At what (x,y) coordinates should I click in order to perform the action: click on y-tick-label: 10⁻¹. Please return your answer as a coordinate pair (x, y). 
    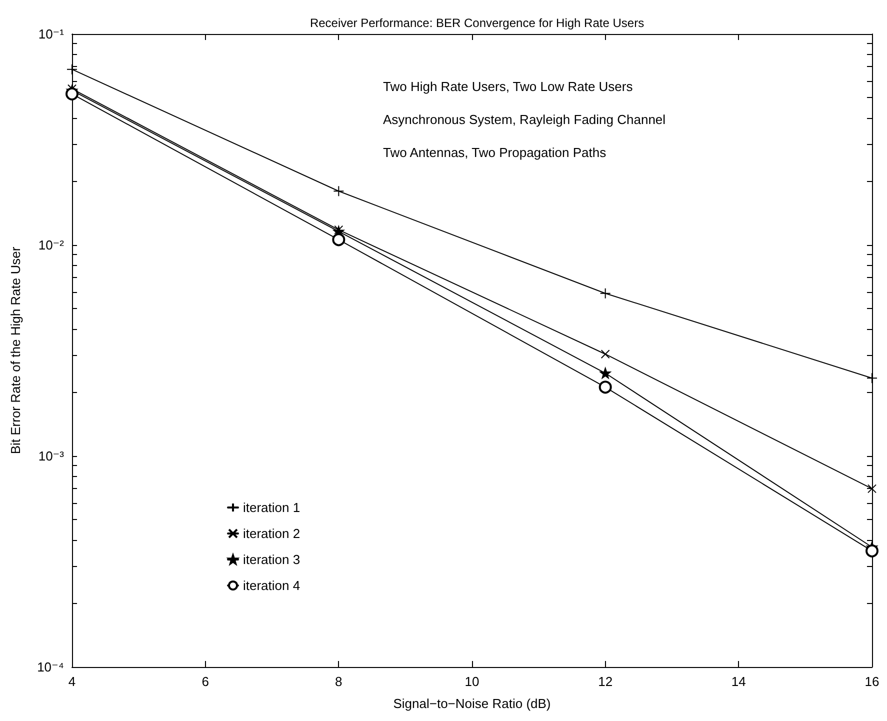
    Looking at the image, I should click on (51, 34).